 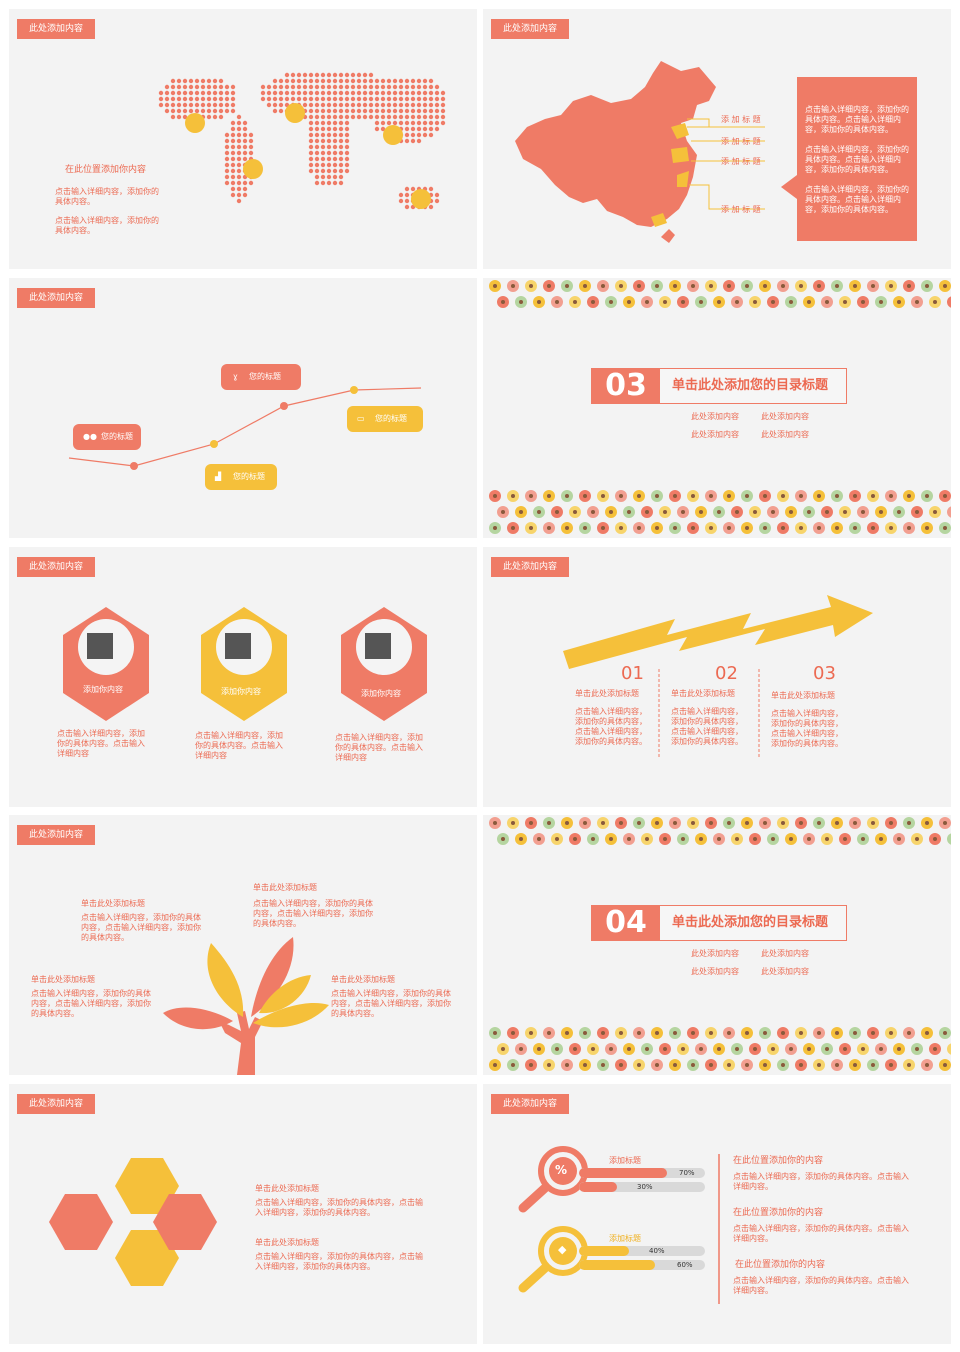 I want to click on step-text-2: 点击输入详细内容，添加你的具体内容，点击输入详细内容，添加你的具体内容。, so click(x=707, y=726).